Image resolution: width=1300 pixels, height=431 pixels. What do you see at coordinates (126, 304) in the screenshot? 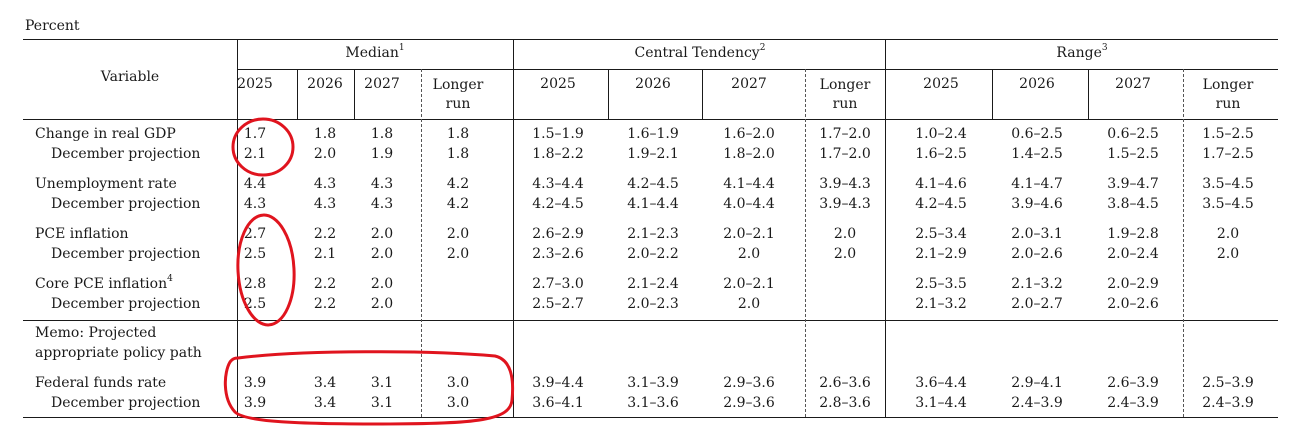
I see `row-label-text: December projection` at bounding box center [126, 304].